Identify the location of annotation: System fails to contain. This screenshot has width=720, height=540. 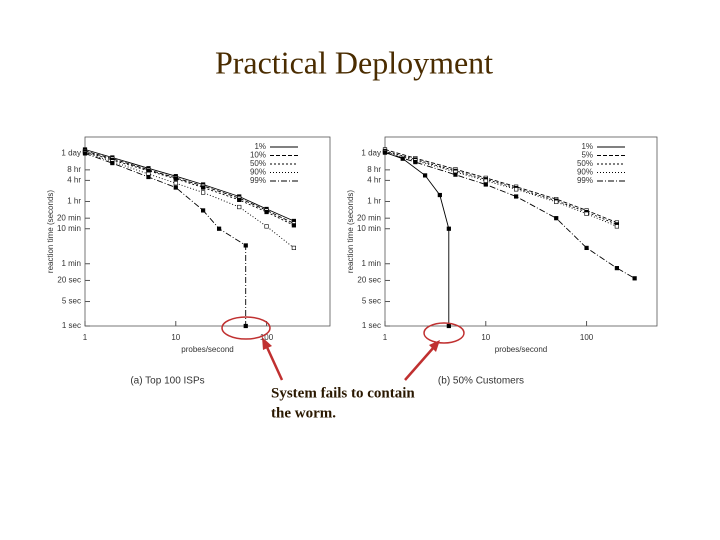
(343, 393).